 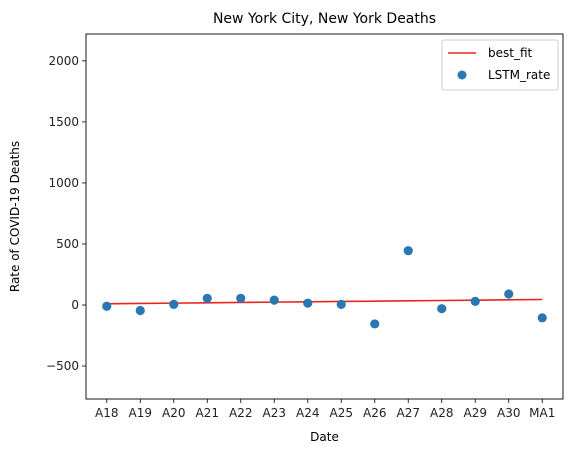 I want to click on x-tick-label: A29, so click(x=474, y=413).